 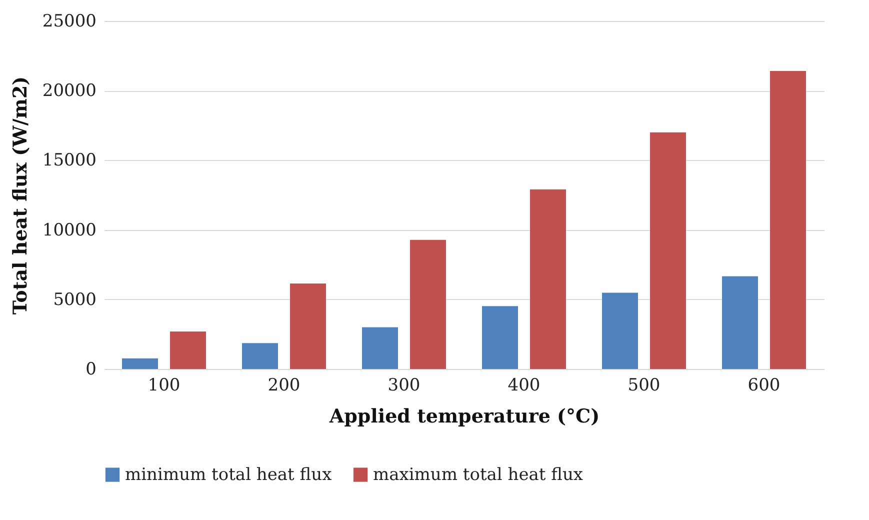 What do you see at coordinates (524, 386) in the screenshot?
I see `x-tick-label: 400` at bounding box center [524, 386].